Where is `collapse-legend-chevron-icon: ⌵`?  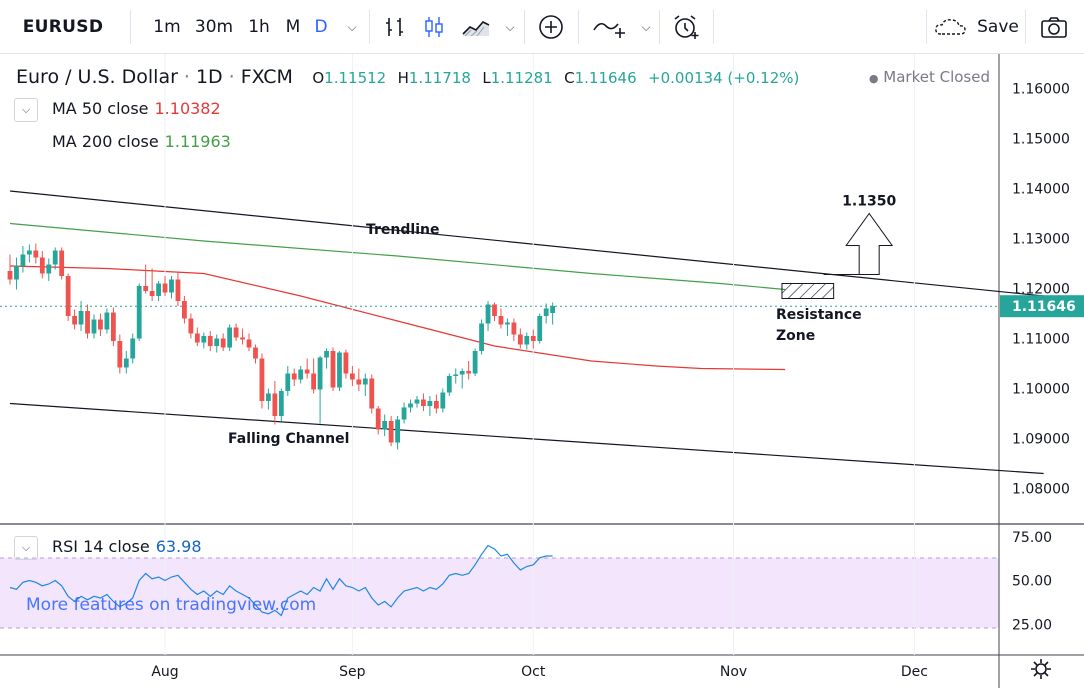
collapse-legend-chevron-icon: ⌵ is located at coordinates (26, 110).